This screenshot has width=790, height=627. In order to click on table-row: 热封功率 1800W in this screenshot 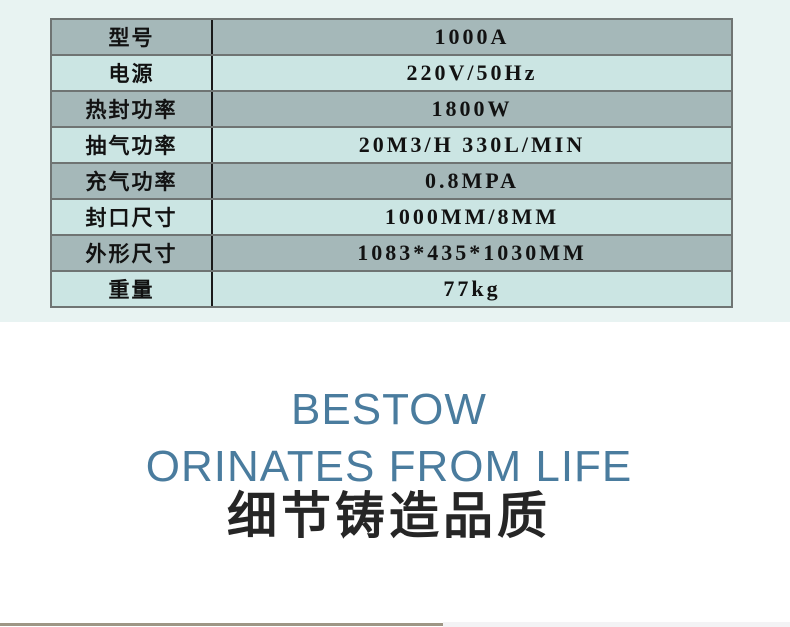, I will do `click(391, 110)`.